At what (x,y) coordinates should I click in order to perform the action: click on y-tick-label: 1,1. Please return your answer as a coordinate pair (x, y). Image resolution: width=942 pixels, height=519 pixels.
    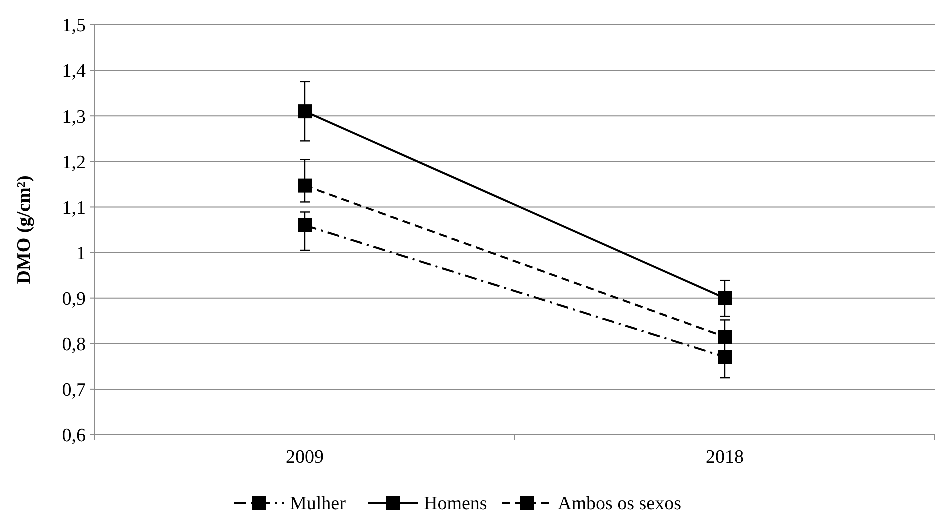
    Looking at the image, I should click on (74, 208).